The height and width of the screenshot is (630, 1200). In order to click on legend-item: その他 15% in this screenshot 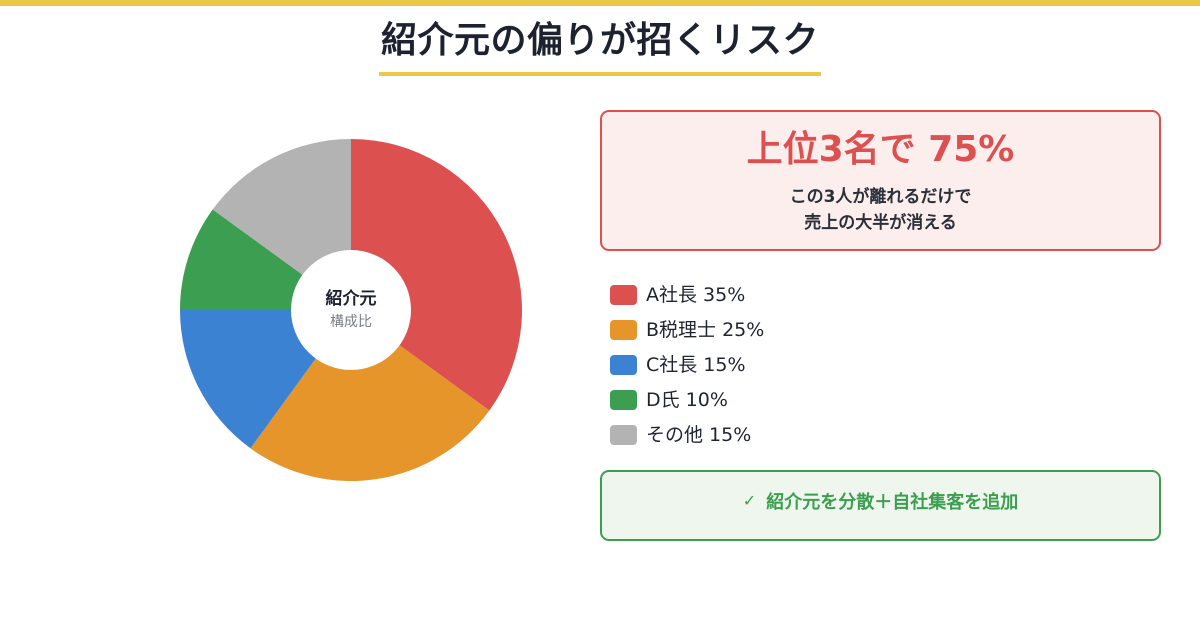, I will do `click(687, 434)`.